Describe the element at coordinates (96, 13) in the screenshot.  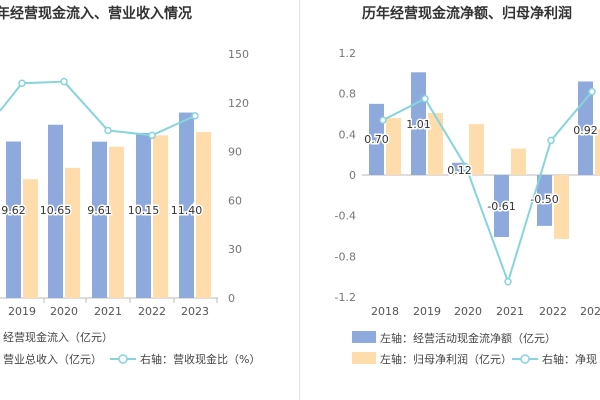
I see `chart-1-title: 年经营现金流入、营业收入情况` at that location.